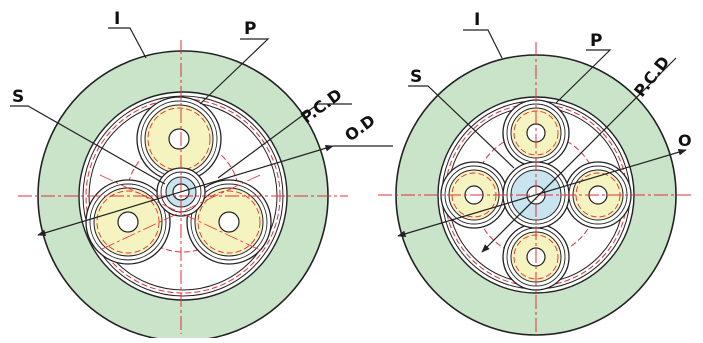 This screenshot has width=703, height=343. I want to click on left-leader-p, so click(234, 71).